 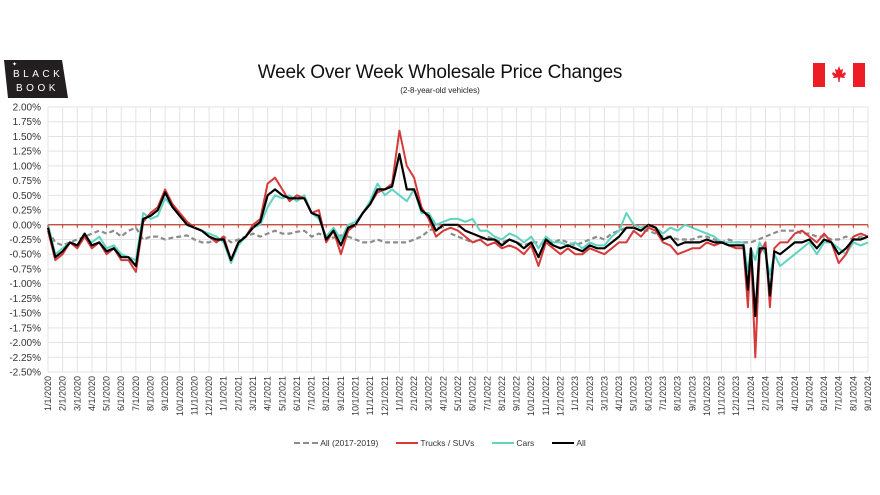 I want to click on legend: All (2017-2019) Trucks / SUVs Cars All, so click(x=440, y=443).